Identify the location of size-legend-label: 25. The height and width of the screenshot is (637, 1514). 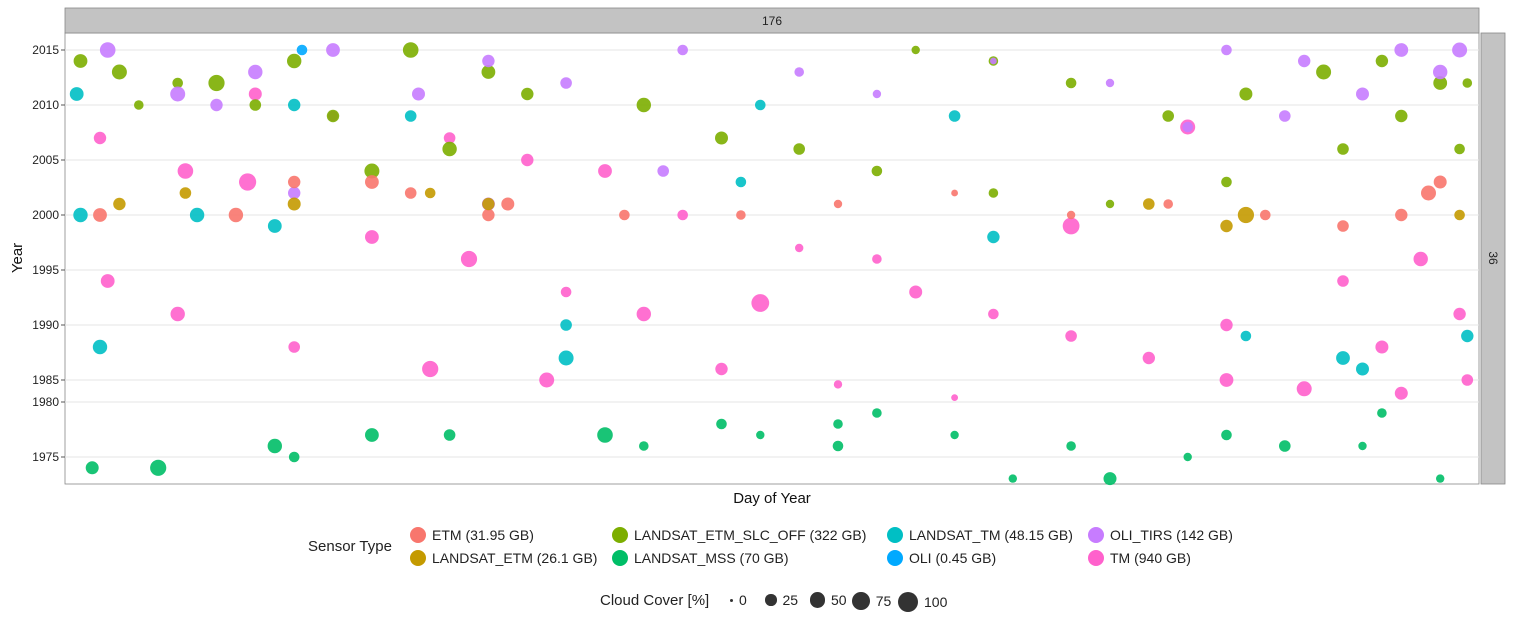
(790, 600).